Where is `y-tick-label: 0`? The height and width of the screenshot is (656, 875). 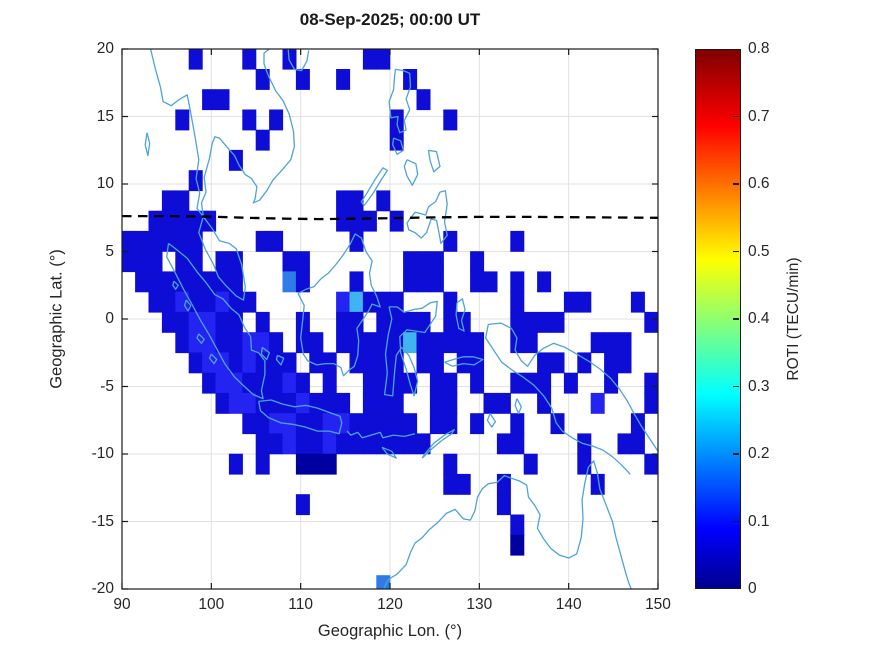
y-tick-label: 0 is located at coordinates (109, 318).